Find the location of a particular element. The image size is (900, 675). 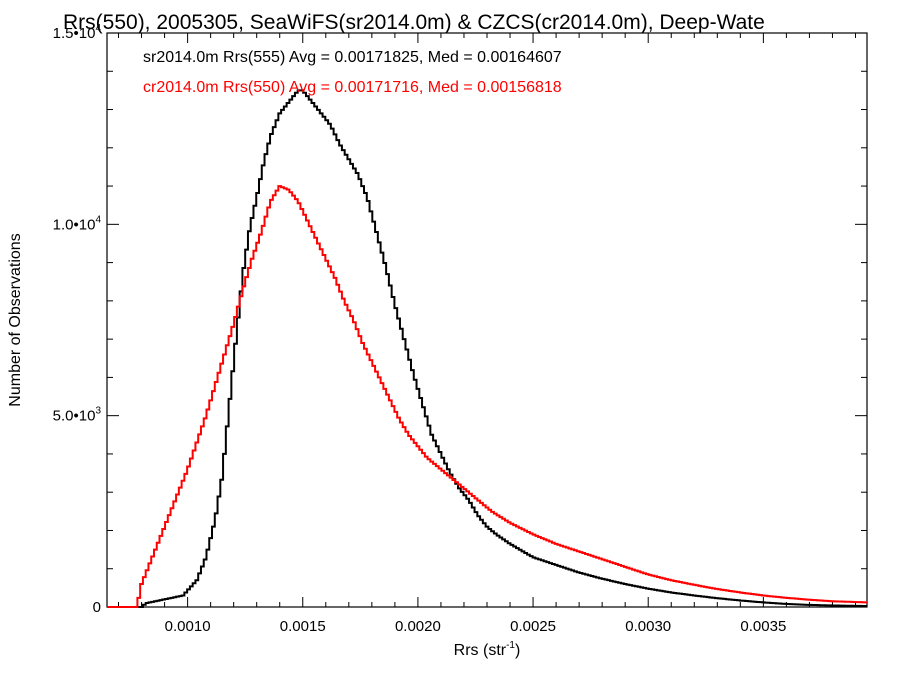

x-tick-label: 0.0025 is located at coordinates (533, 626).